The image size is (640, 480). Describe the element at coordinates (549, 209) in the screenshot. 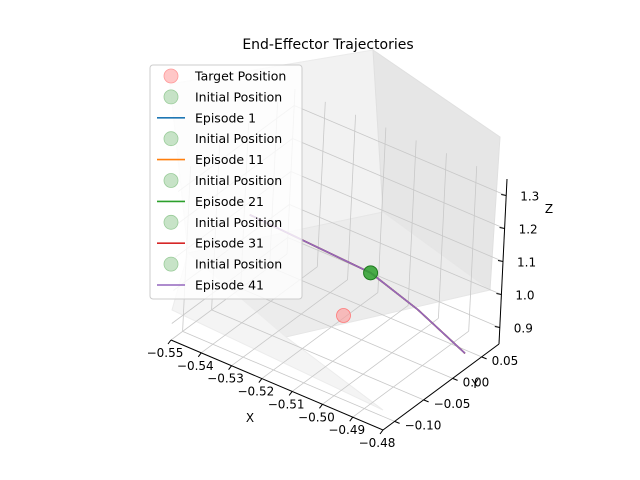

I see `z-axis-label: Z` at that location.